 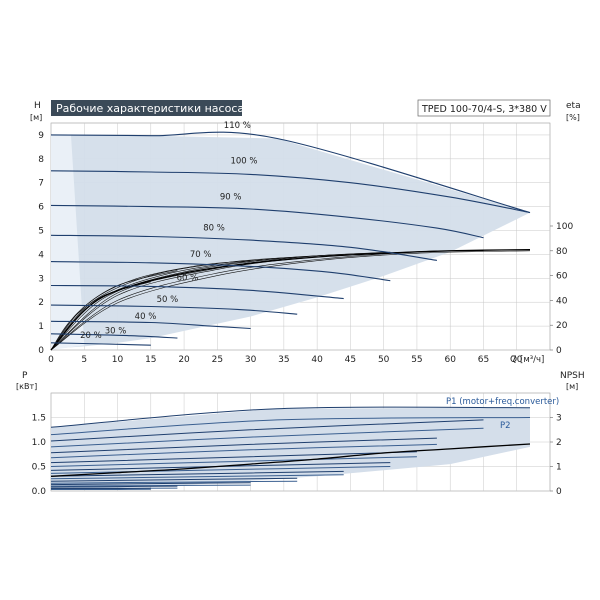 What do you see at coordinates (231, 197) in the screenshot?
I see `h-curve-label: 90 %` at bounding box center [231, 197].